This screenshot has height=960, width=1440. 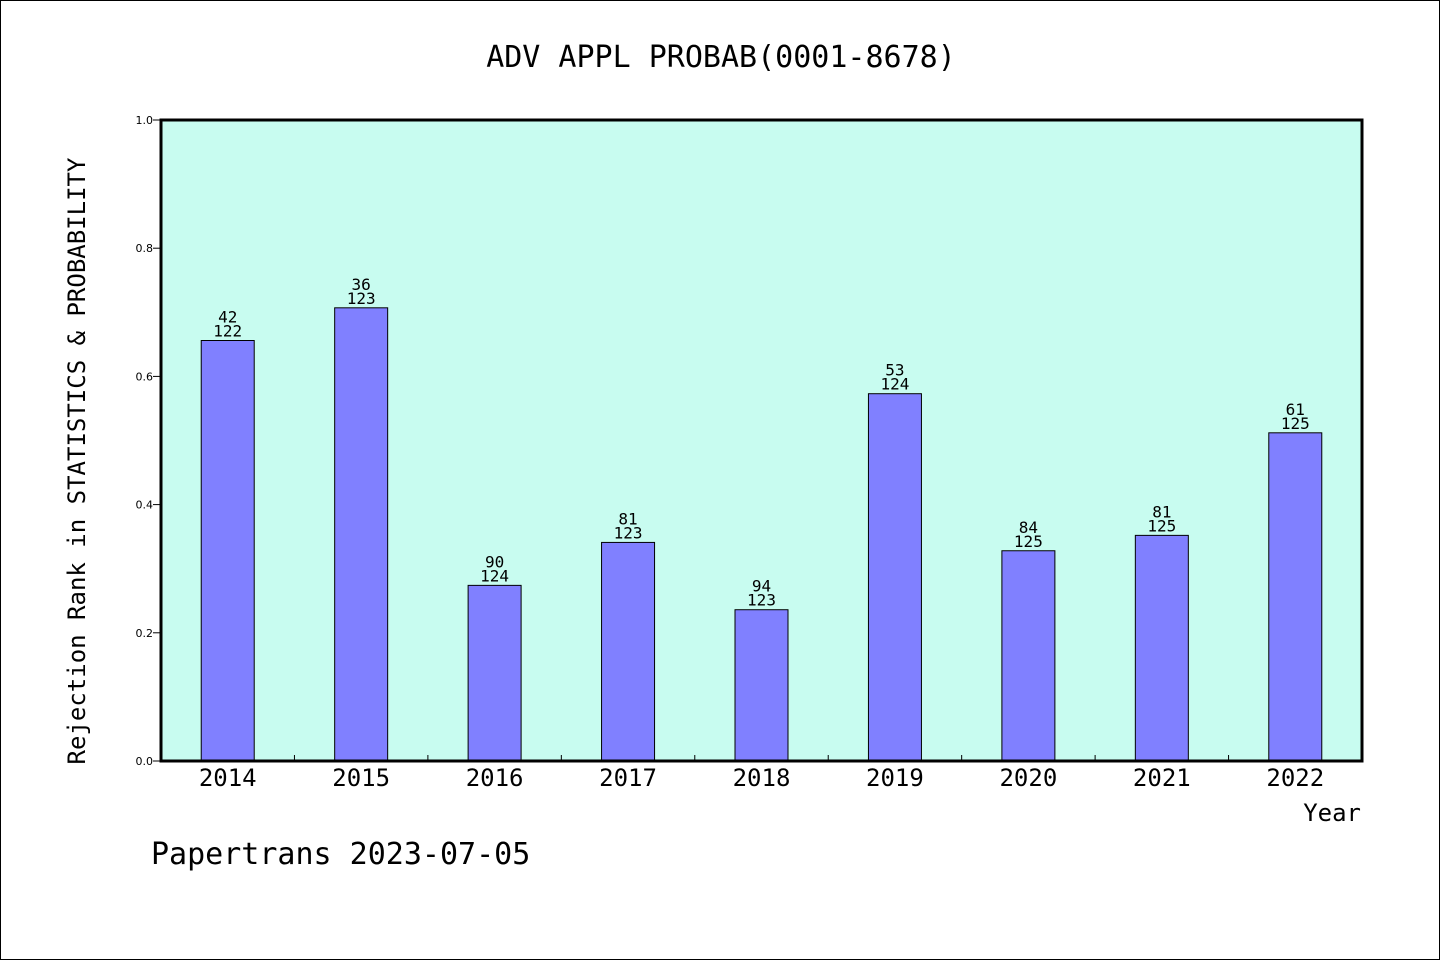 I want to click on x-tick-label-2017: 2017, so click(x=628, y=778).